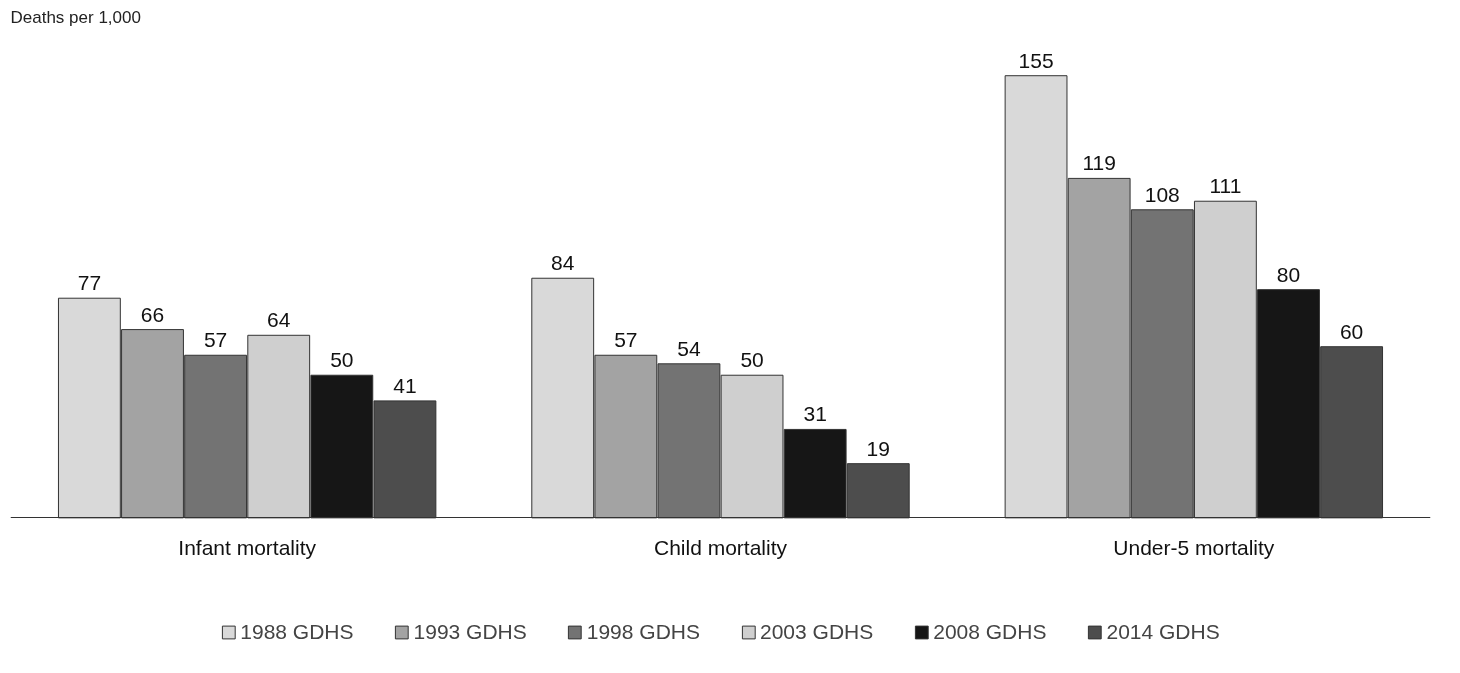  I want to click on legend-label: 1998 GDHS, so click(643, 632).